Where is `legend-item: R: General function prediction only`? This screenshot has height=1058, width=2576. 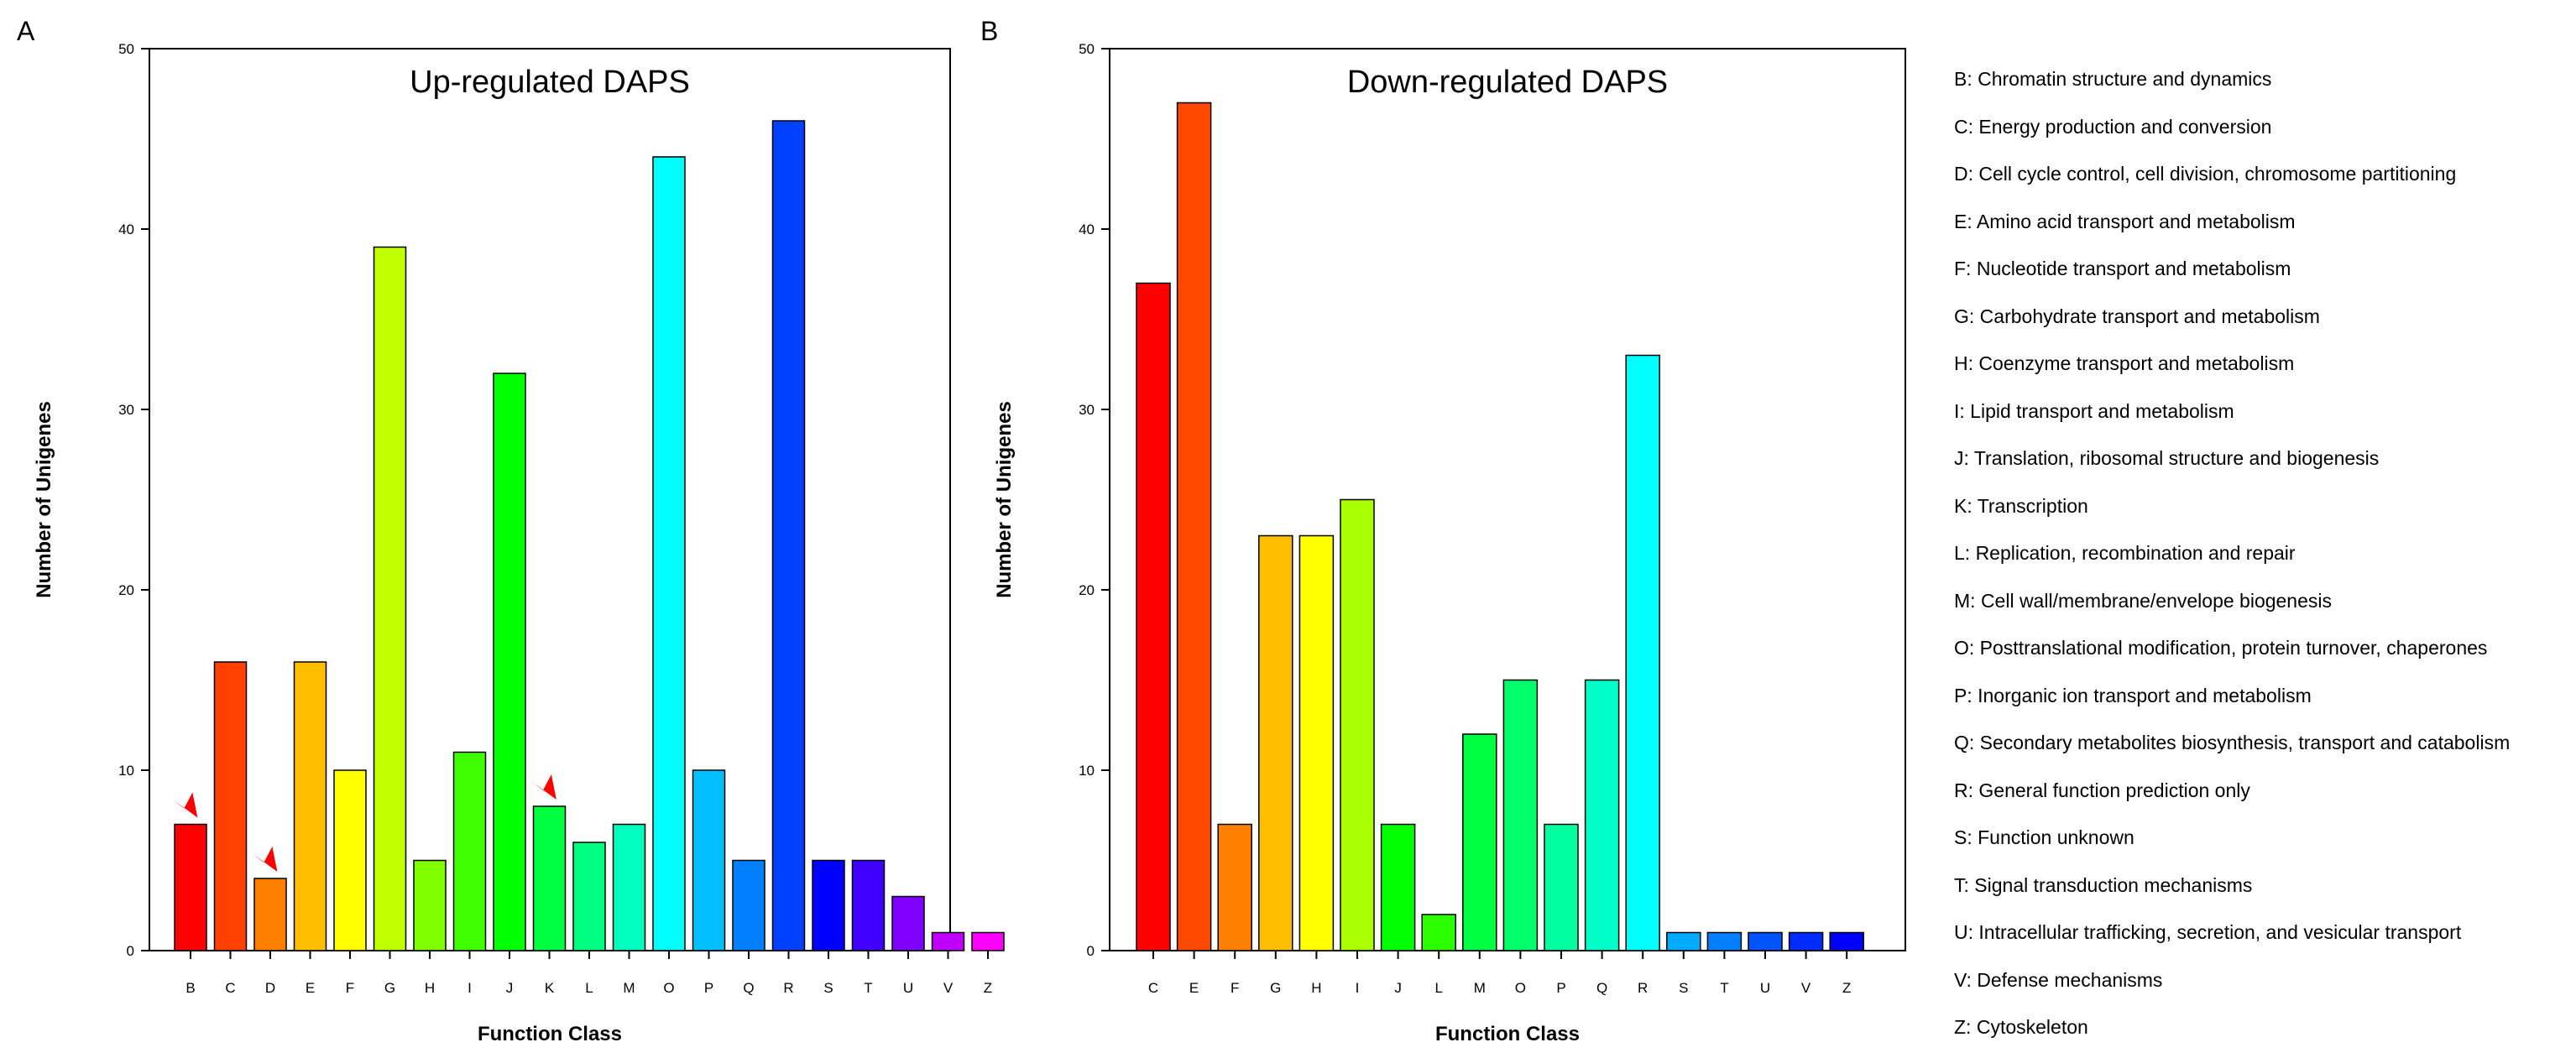
legend-item: R: General function prediction only is located at coordinates (2102, 790).